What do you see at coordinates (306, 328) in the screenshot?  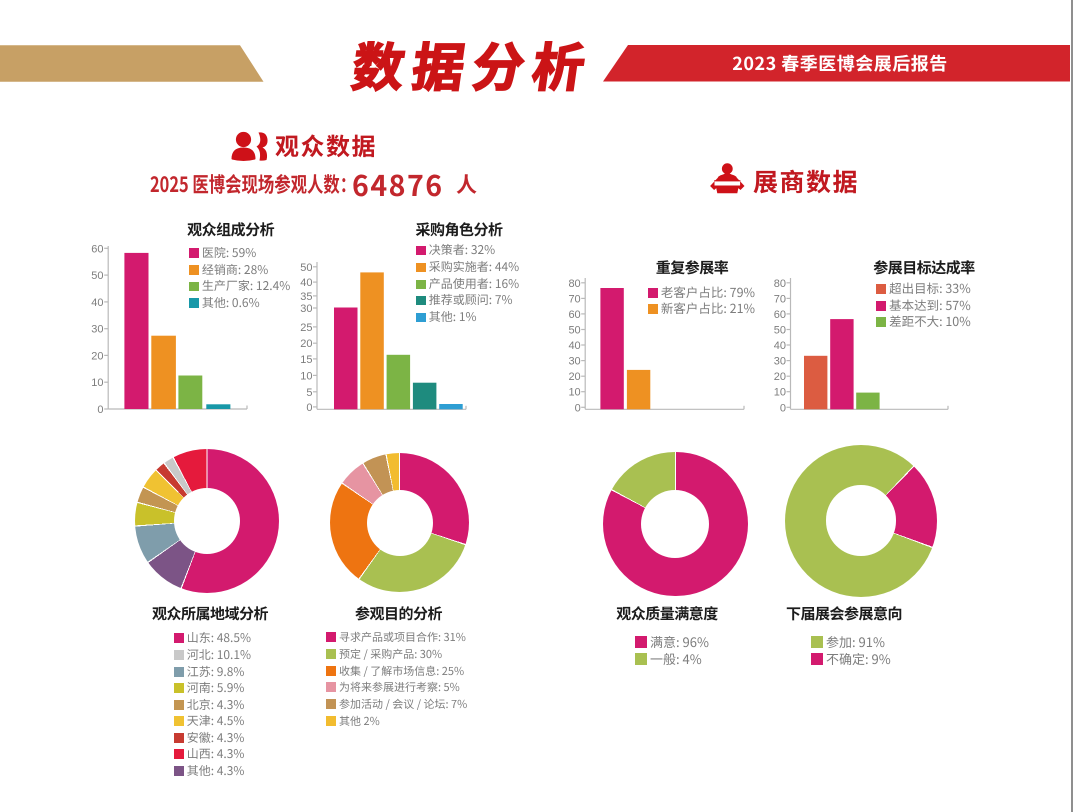 I see `svg-text: 25` at bounding box center [306, 328].